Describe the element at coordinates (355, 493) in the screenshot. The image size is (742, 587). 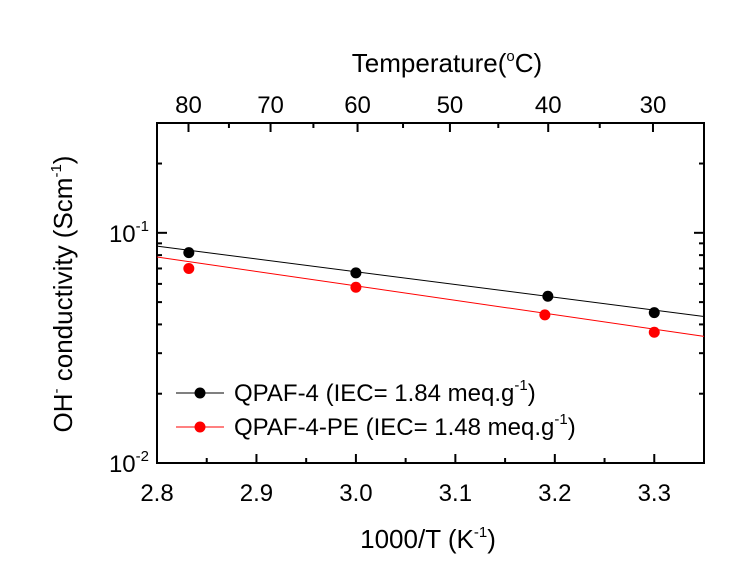
I see `x-tick-label: 3.0` at that location.